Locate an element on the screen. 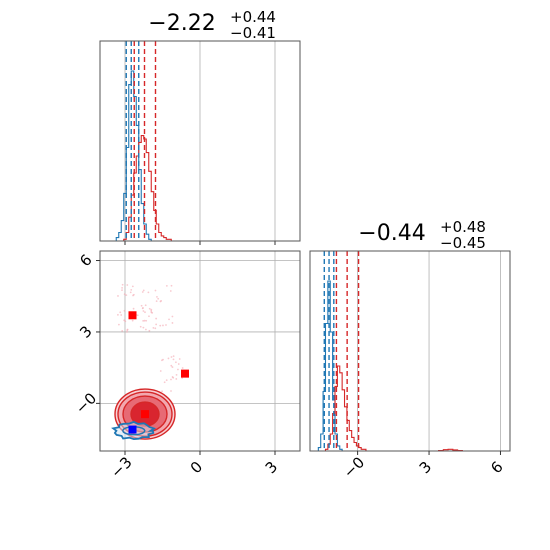  title-superscript: +0.44 is located at coordinates (253, 17).